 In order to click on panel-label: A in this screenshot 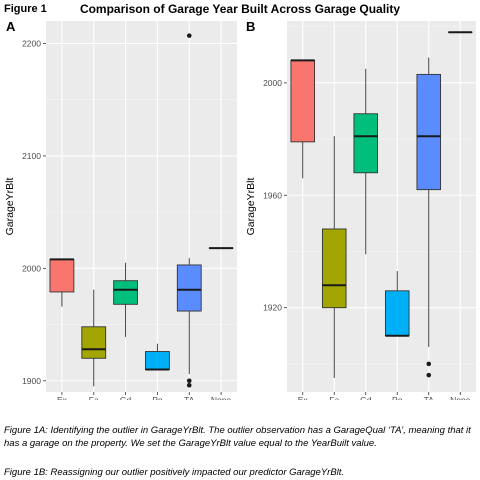, I will do `click(11, 26)`.